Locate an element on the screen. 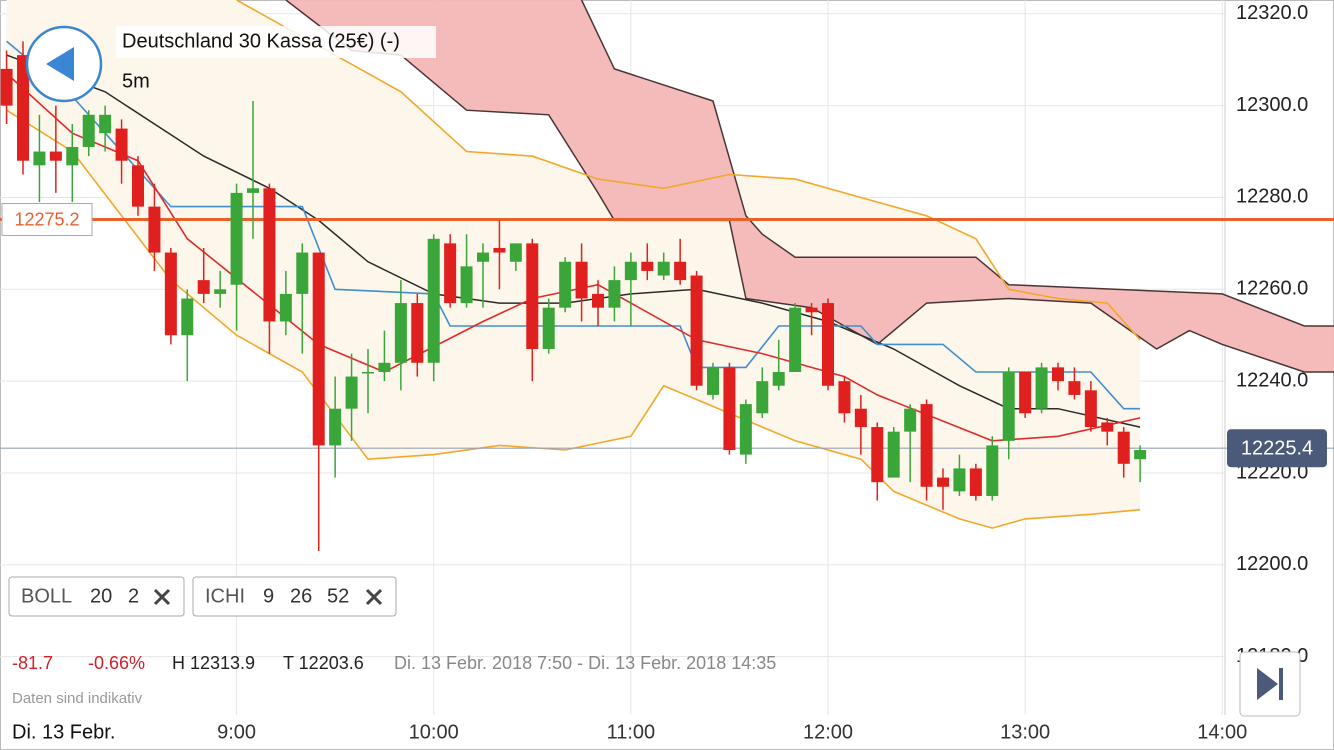 The image size is (1334, 750). skip-icon-bar is located at coordinates (1281, 684).